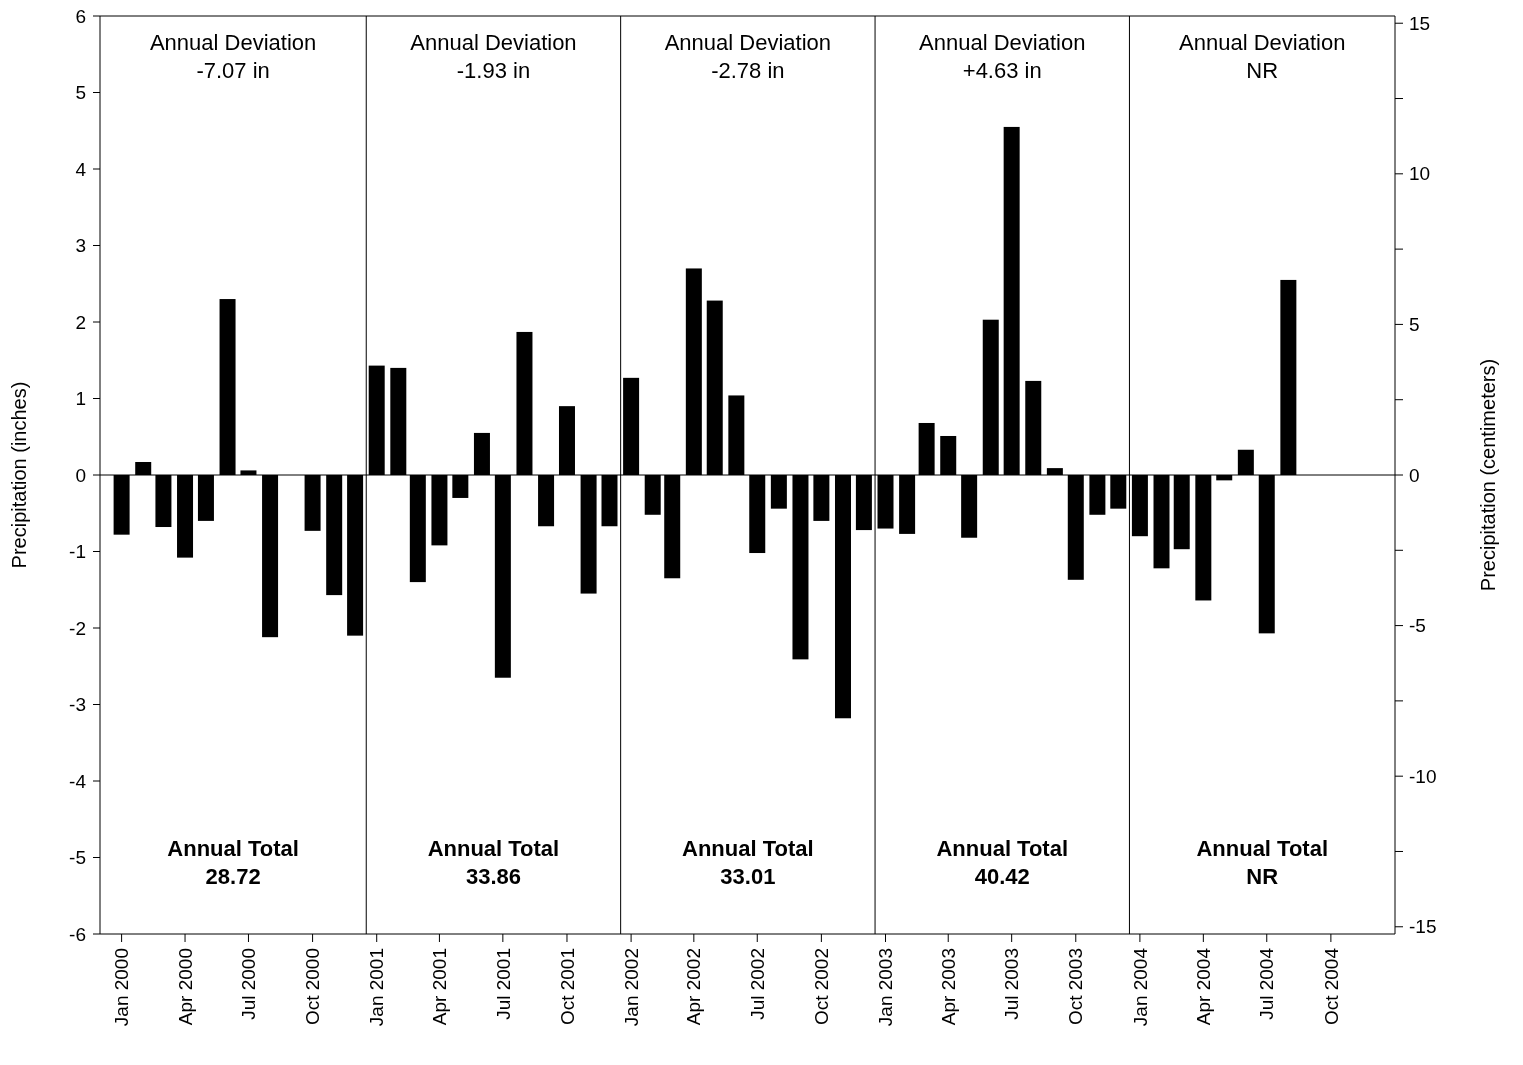 Image resolution: width=1523 pixels, height=1065 pixels. What do you see at coordinates (1414, 475) in the screenshot?
I see `y2-tick-label: 0` at bounding box center [1414, 475].